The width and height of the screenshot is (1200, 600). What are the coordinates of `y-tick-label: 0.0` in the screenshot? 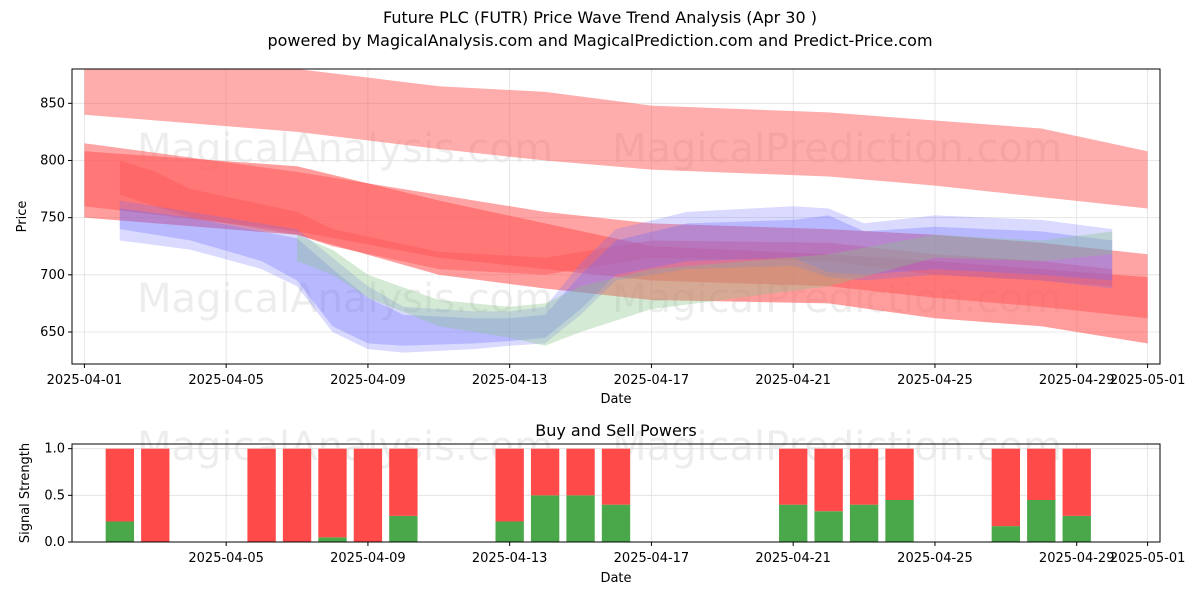 It's located at (54, 542).